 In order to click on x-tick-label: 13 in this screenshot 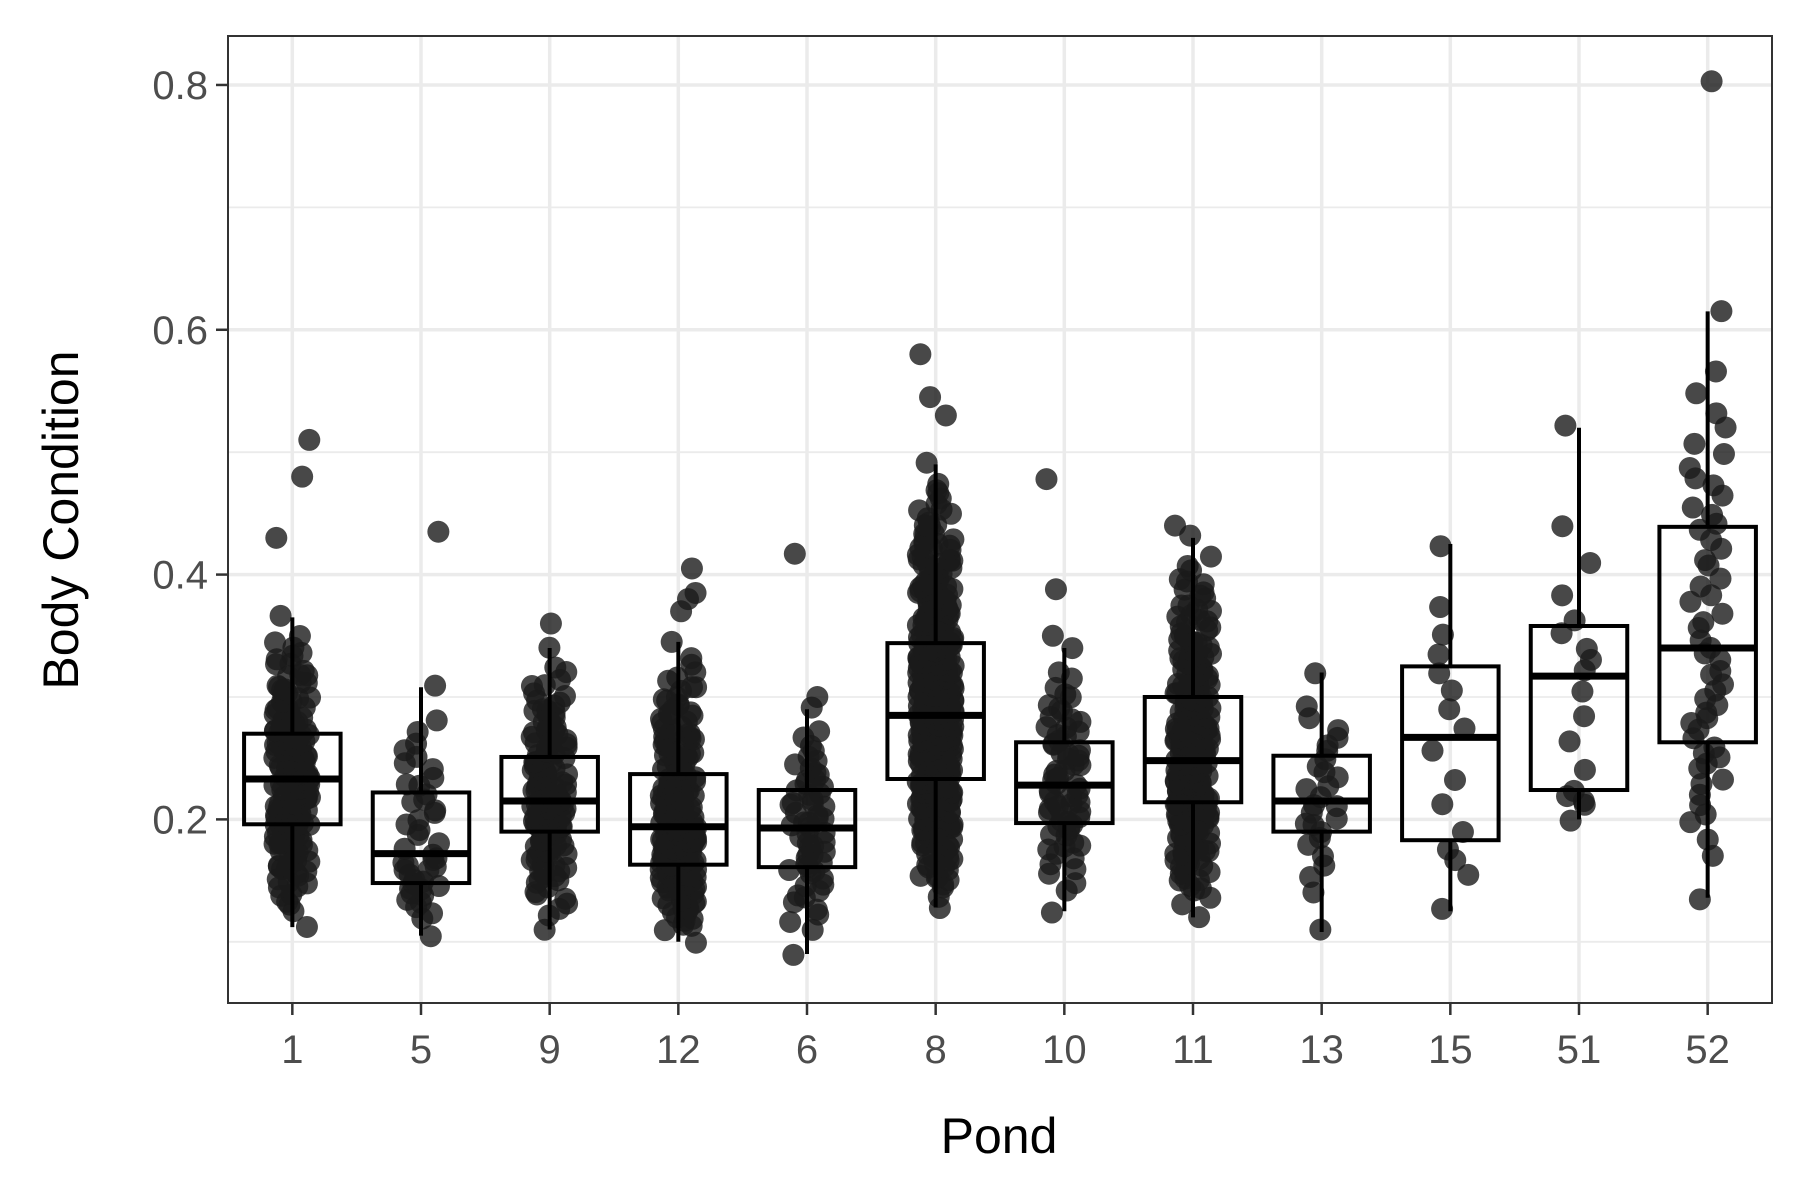, I will do `click(1321, 1050)`.